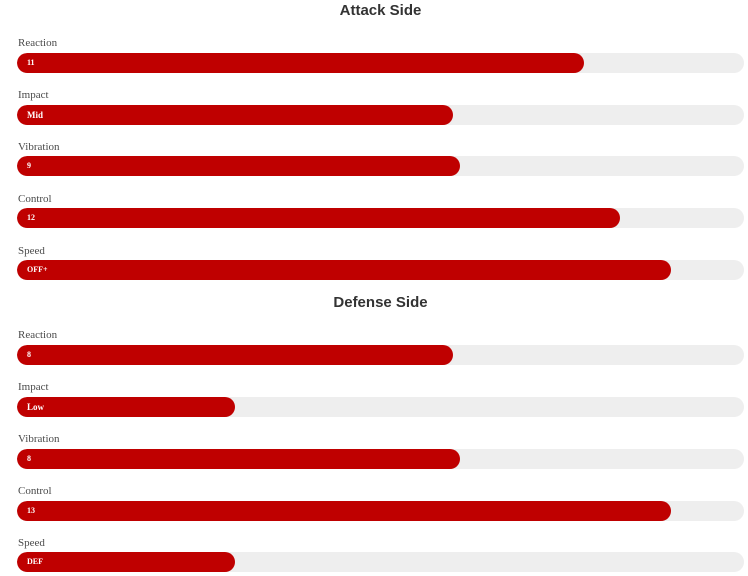 This screenshot has height=576, width=748. What do you see at coordinates (380, 10) in the screenshot?
I see `section-title-attack: Attack Side` at bounding box center [380, 10].